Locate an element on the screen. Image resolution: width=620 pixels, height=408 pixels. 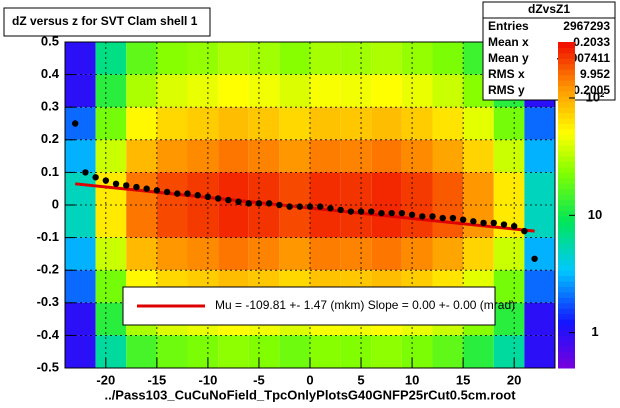
x-tick-label: 15 is located at coordinates (463, 379).